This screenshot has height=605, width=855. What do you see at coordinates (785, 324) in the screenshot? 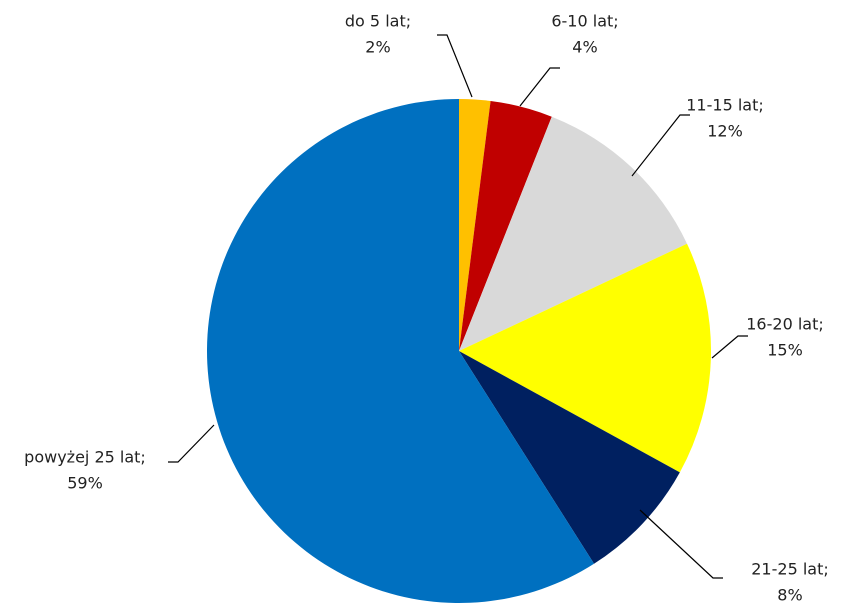
I see `data-label-category: 16-20 lat;` at bounding box center [785, 324].